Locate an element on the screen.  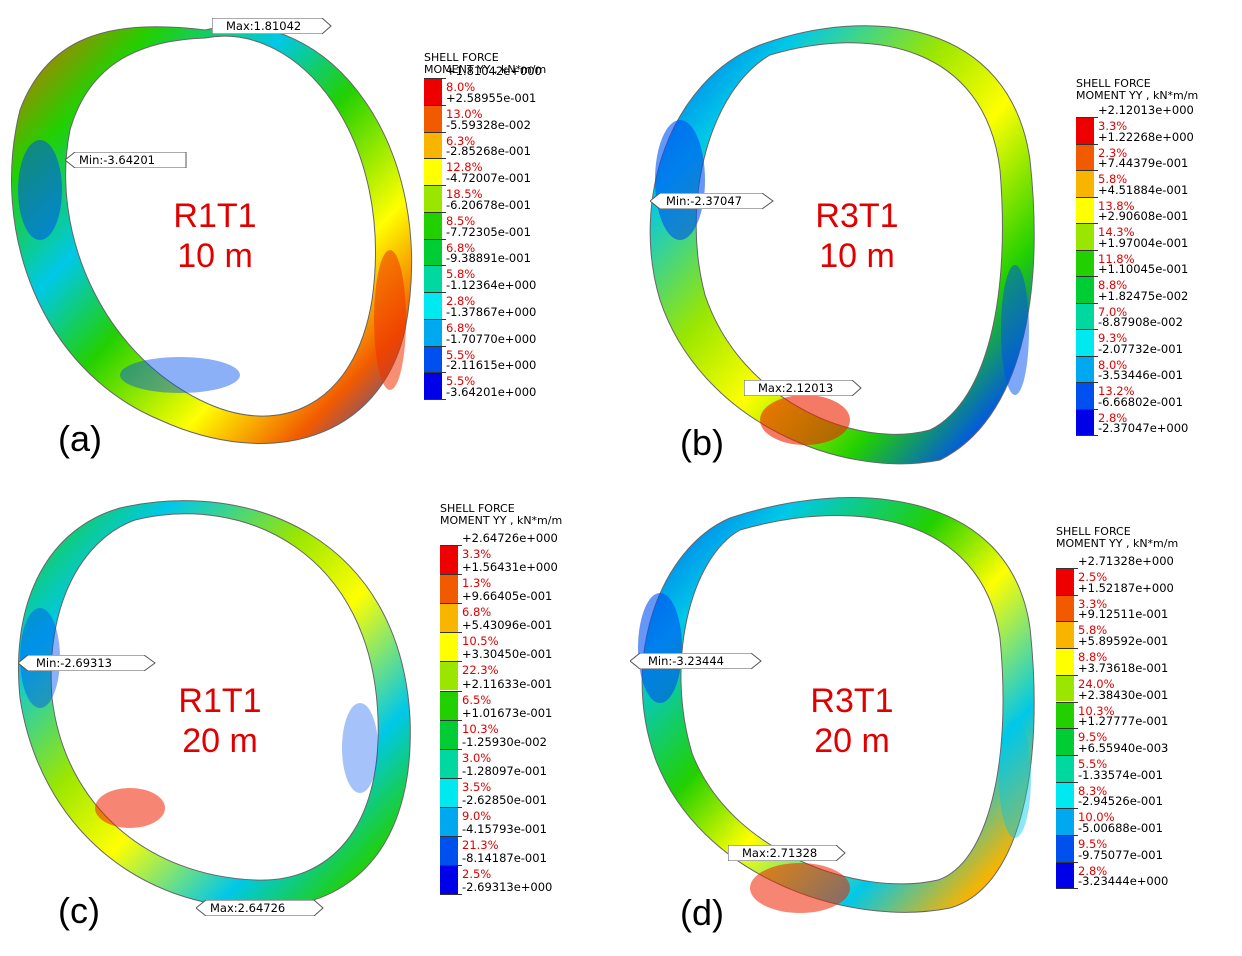
legend-bound-value: +1.97004e-001 is located at coordinates (1143, 242).